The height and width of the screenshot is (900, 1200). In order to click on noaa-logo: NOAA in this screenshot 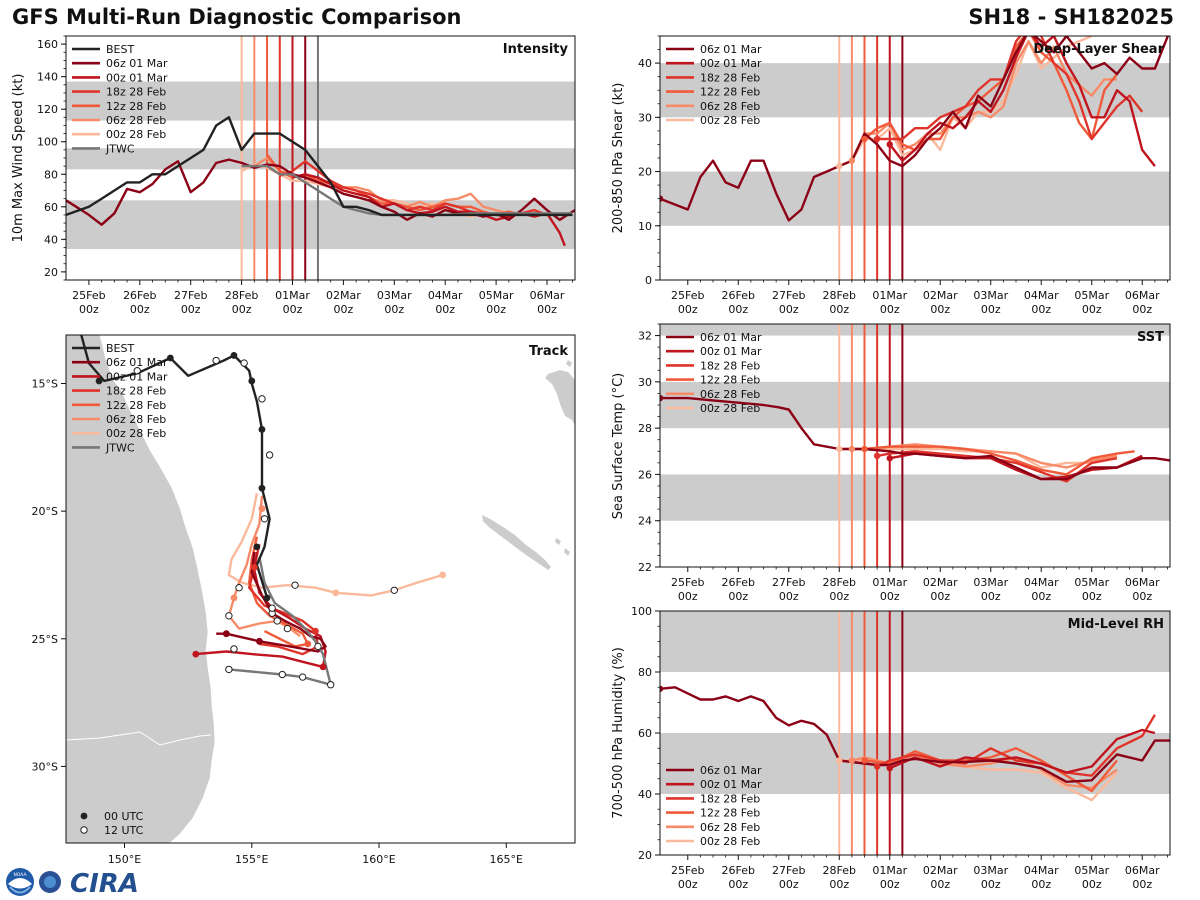, I will do `click(20, 882)`.